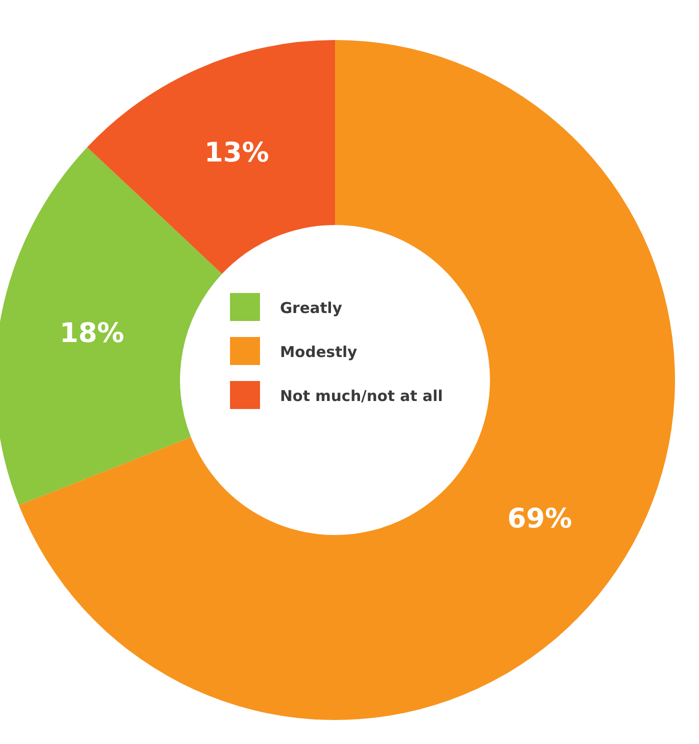 This screenshot has height=744, width=699. I want to click on legend-label: Not much/not at all, so click(361, 396).